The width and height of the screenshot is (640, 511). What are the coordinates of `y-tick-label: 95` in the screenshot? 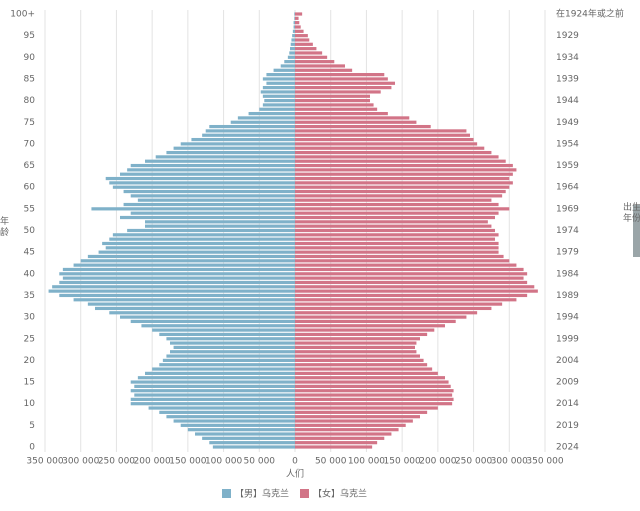 It's located at (29, 36).